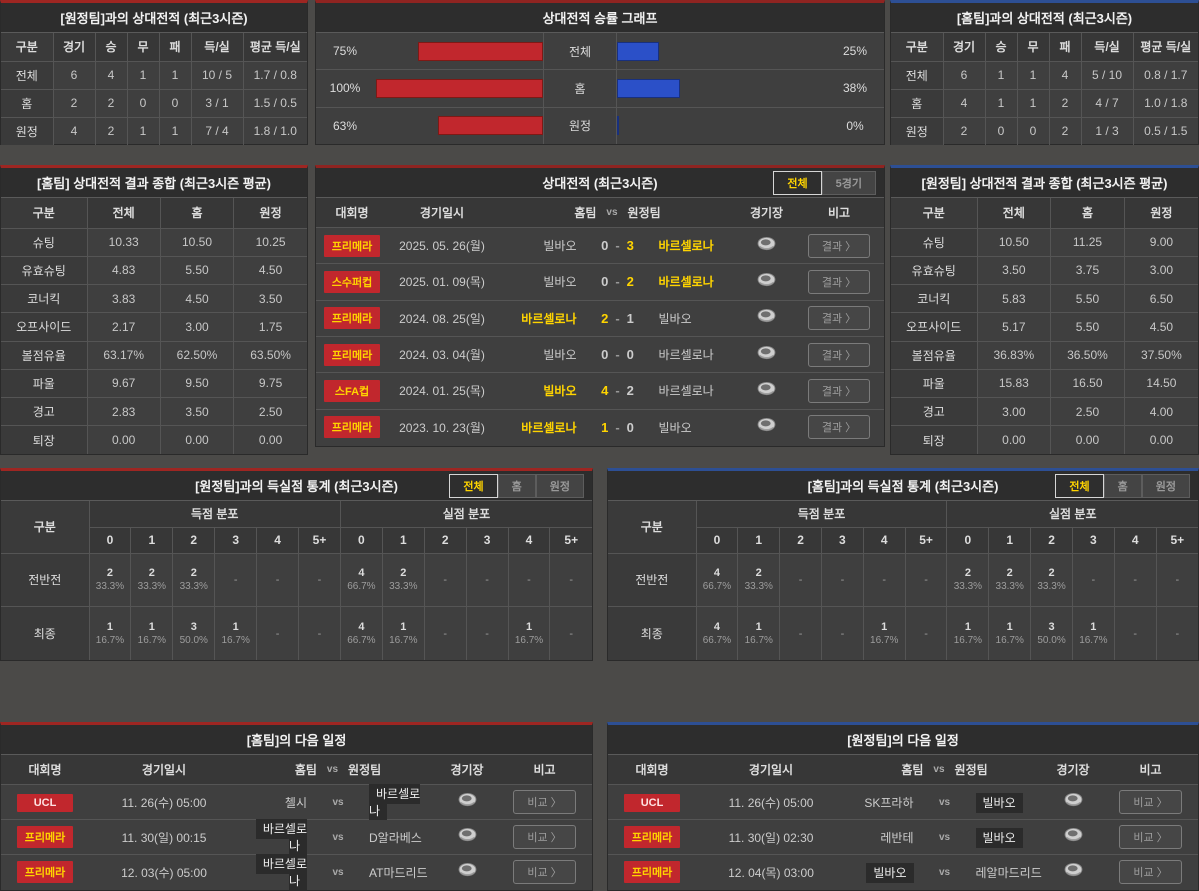 This screenshot has height=891, width=1199. What do you see at coordinates (403, 573) in the screenshot?
I see `count-value: 2` at bounding box center [403, 573].